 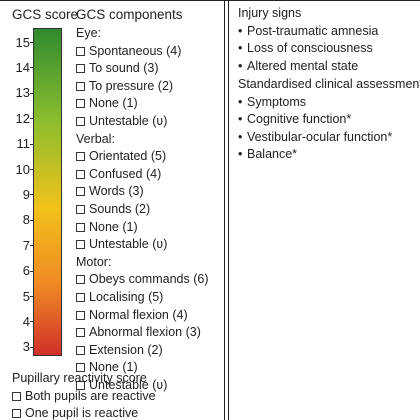 What do you see at coordinates (224, 210) in the screenshot?
I see `column-divider-left` at bounding box center [224, 210].